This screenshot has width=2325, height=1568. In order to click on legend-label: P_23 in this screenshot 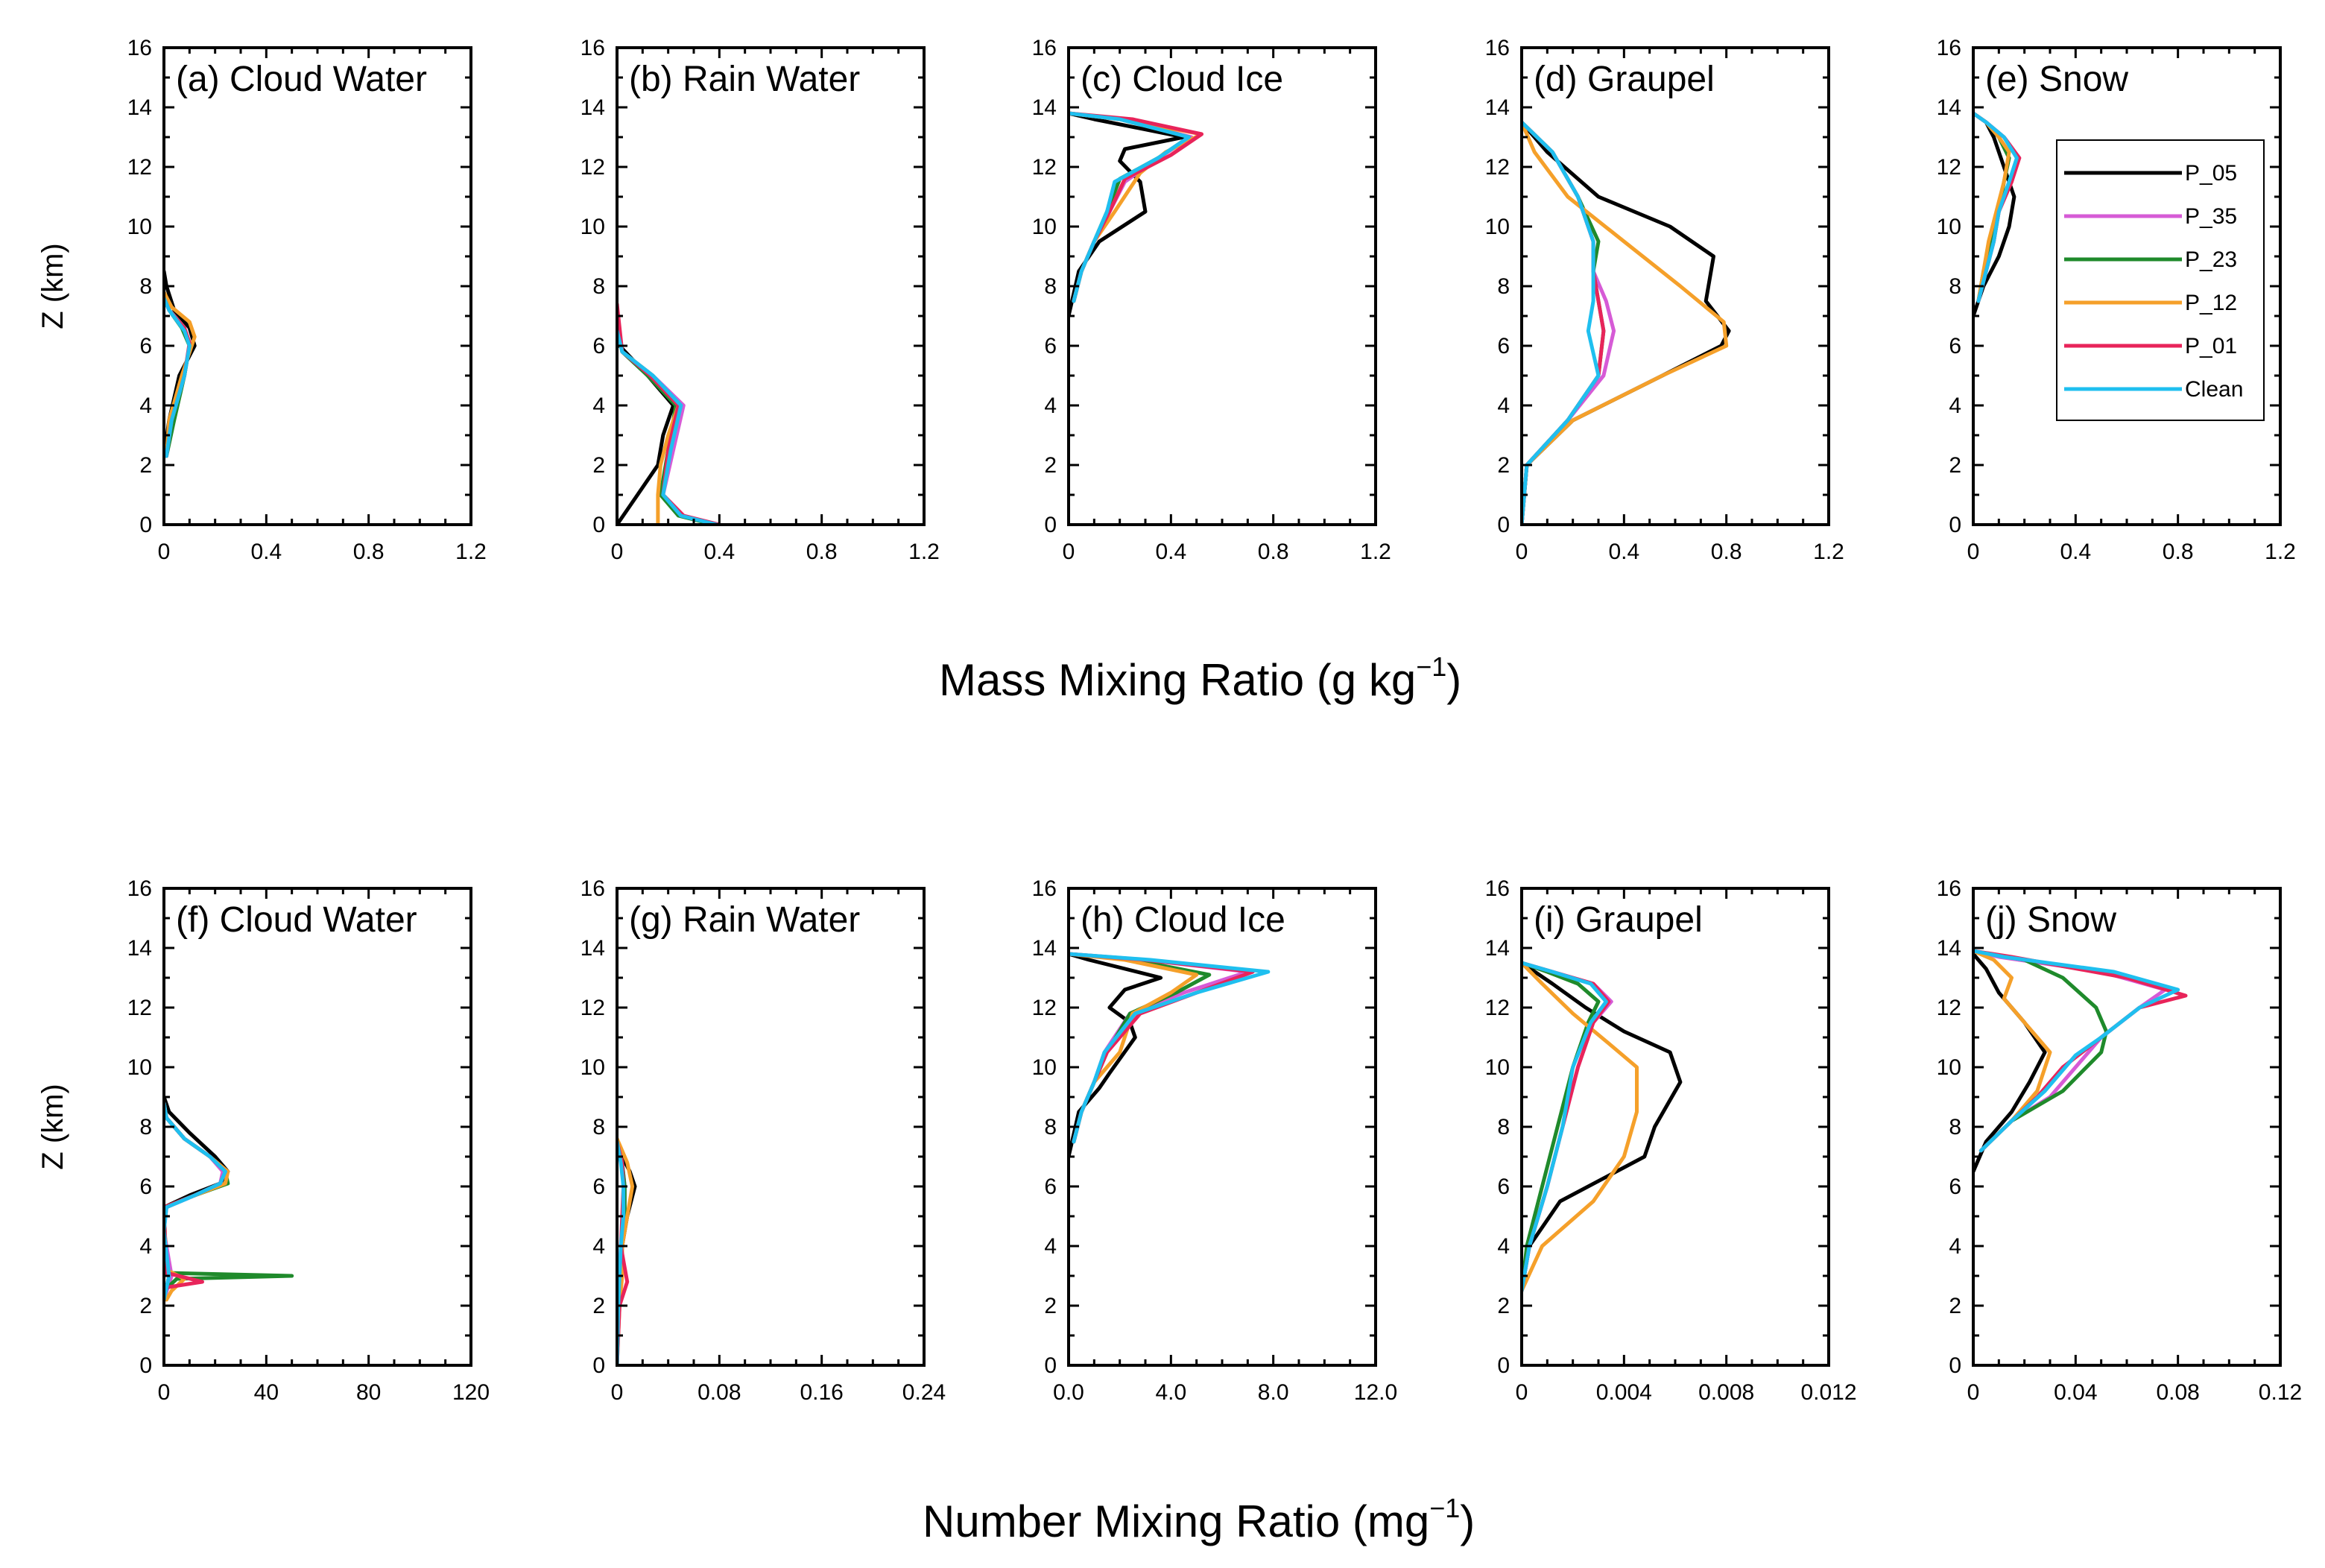, I will do `click(2211, 259)`.